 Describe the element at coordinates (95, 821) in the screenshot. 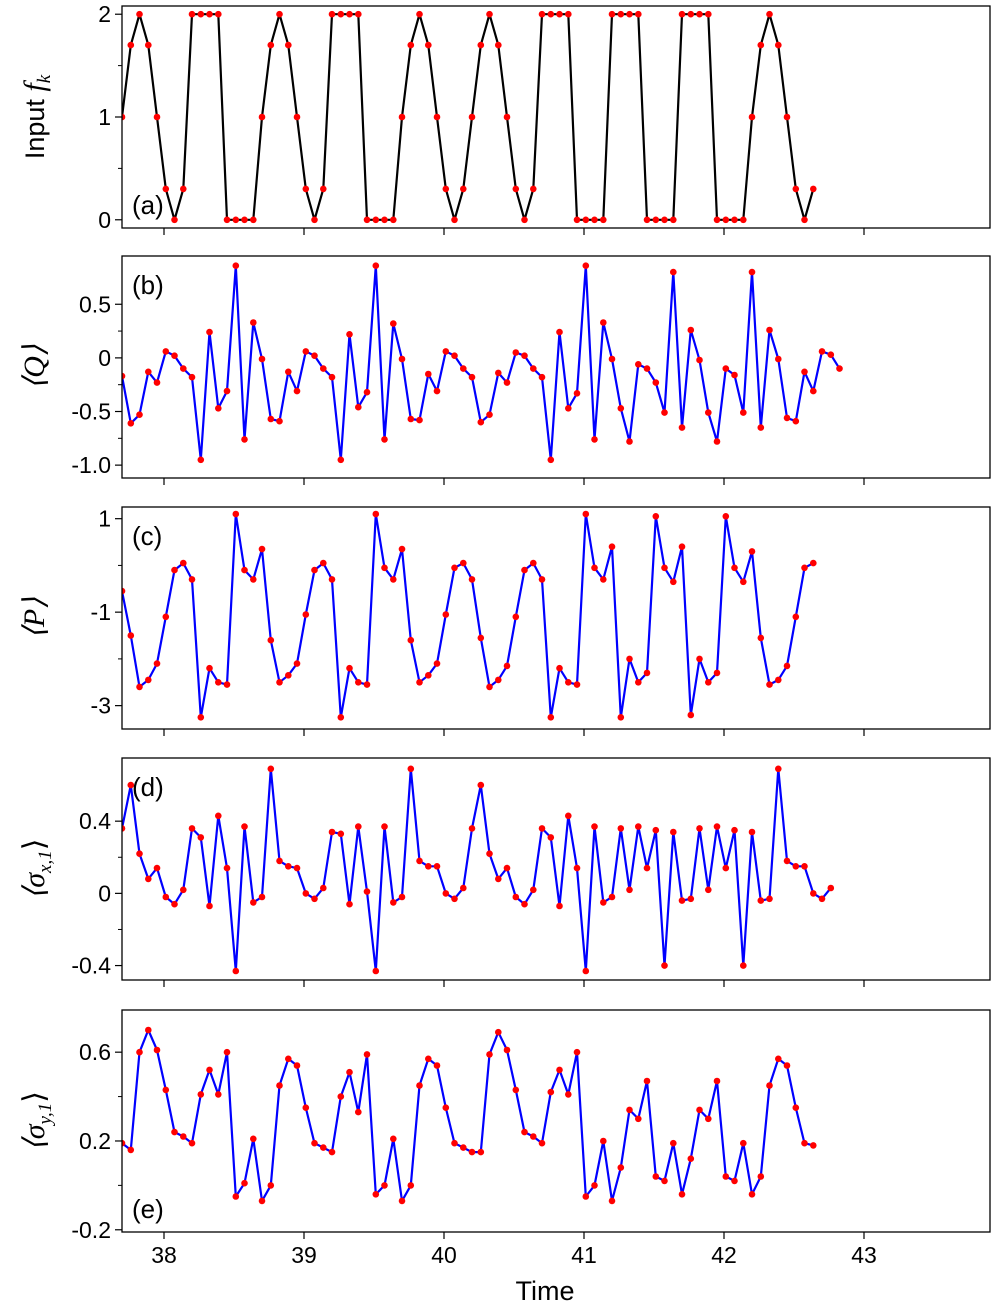

I see `y-tick-label: 0.4` at that location.